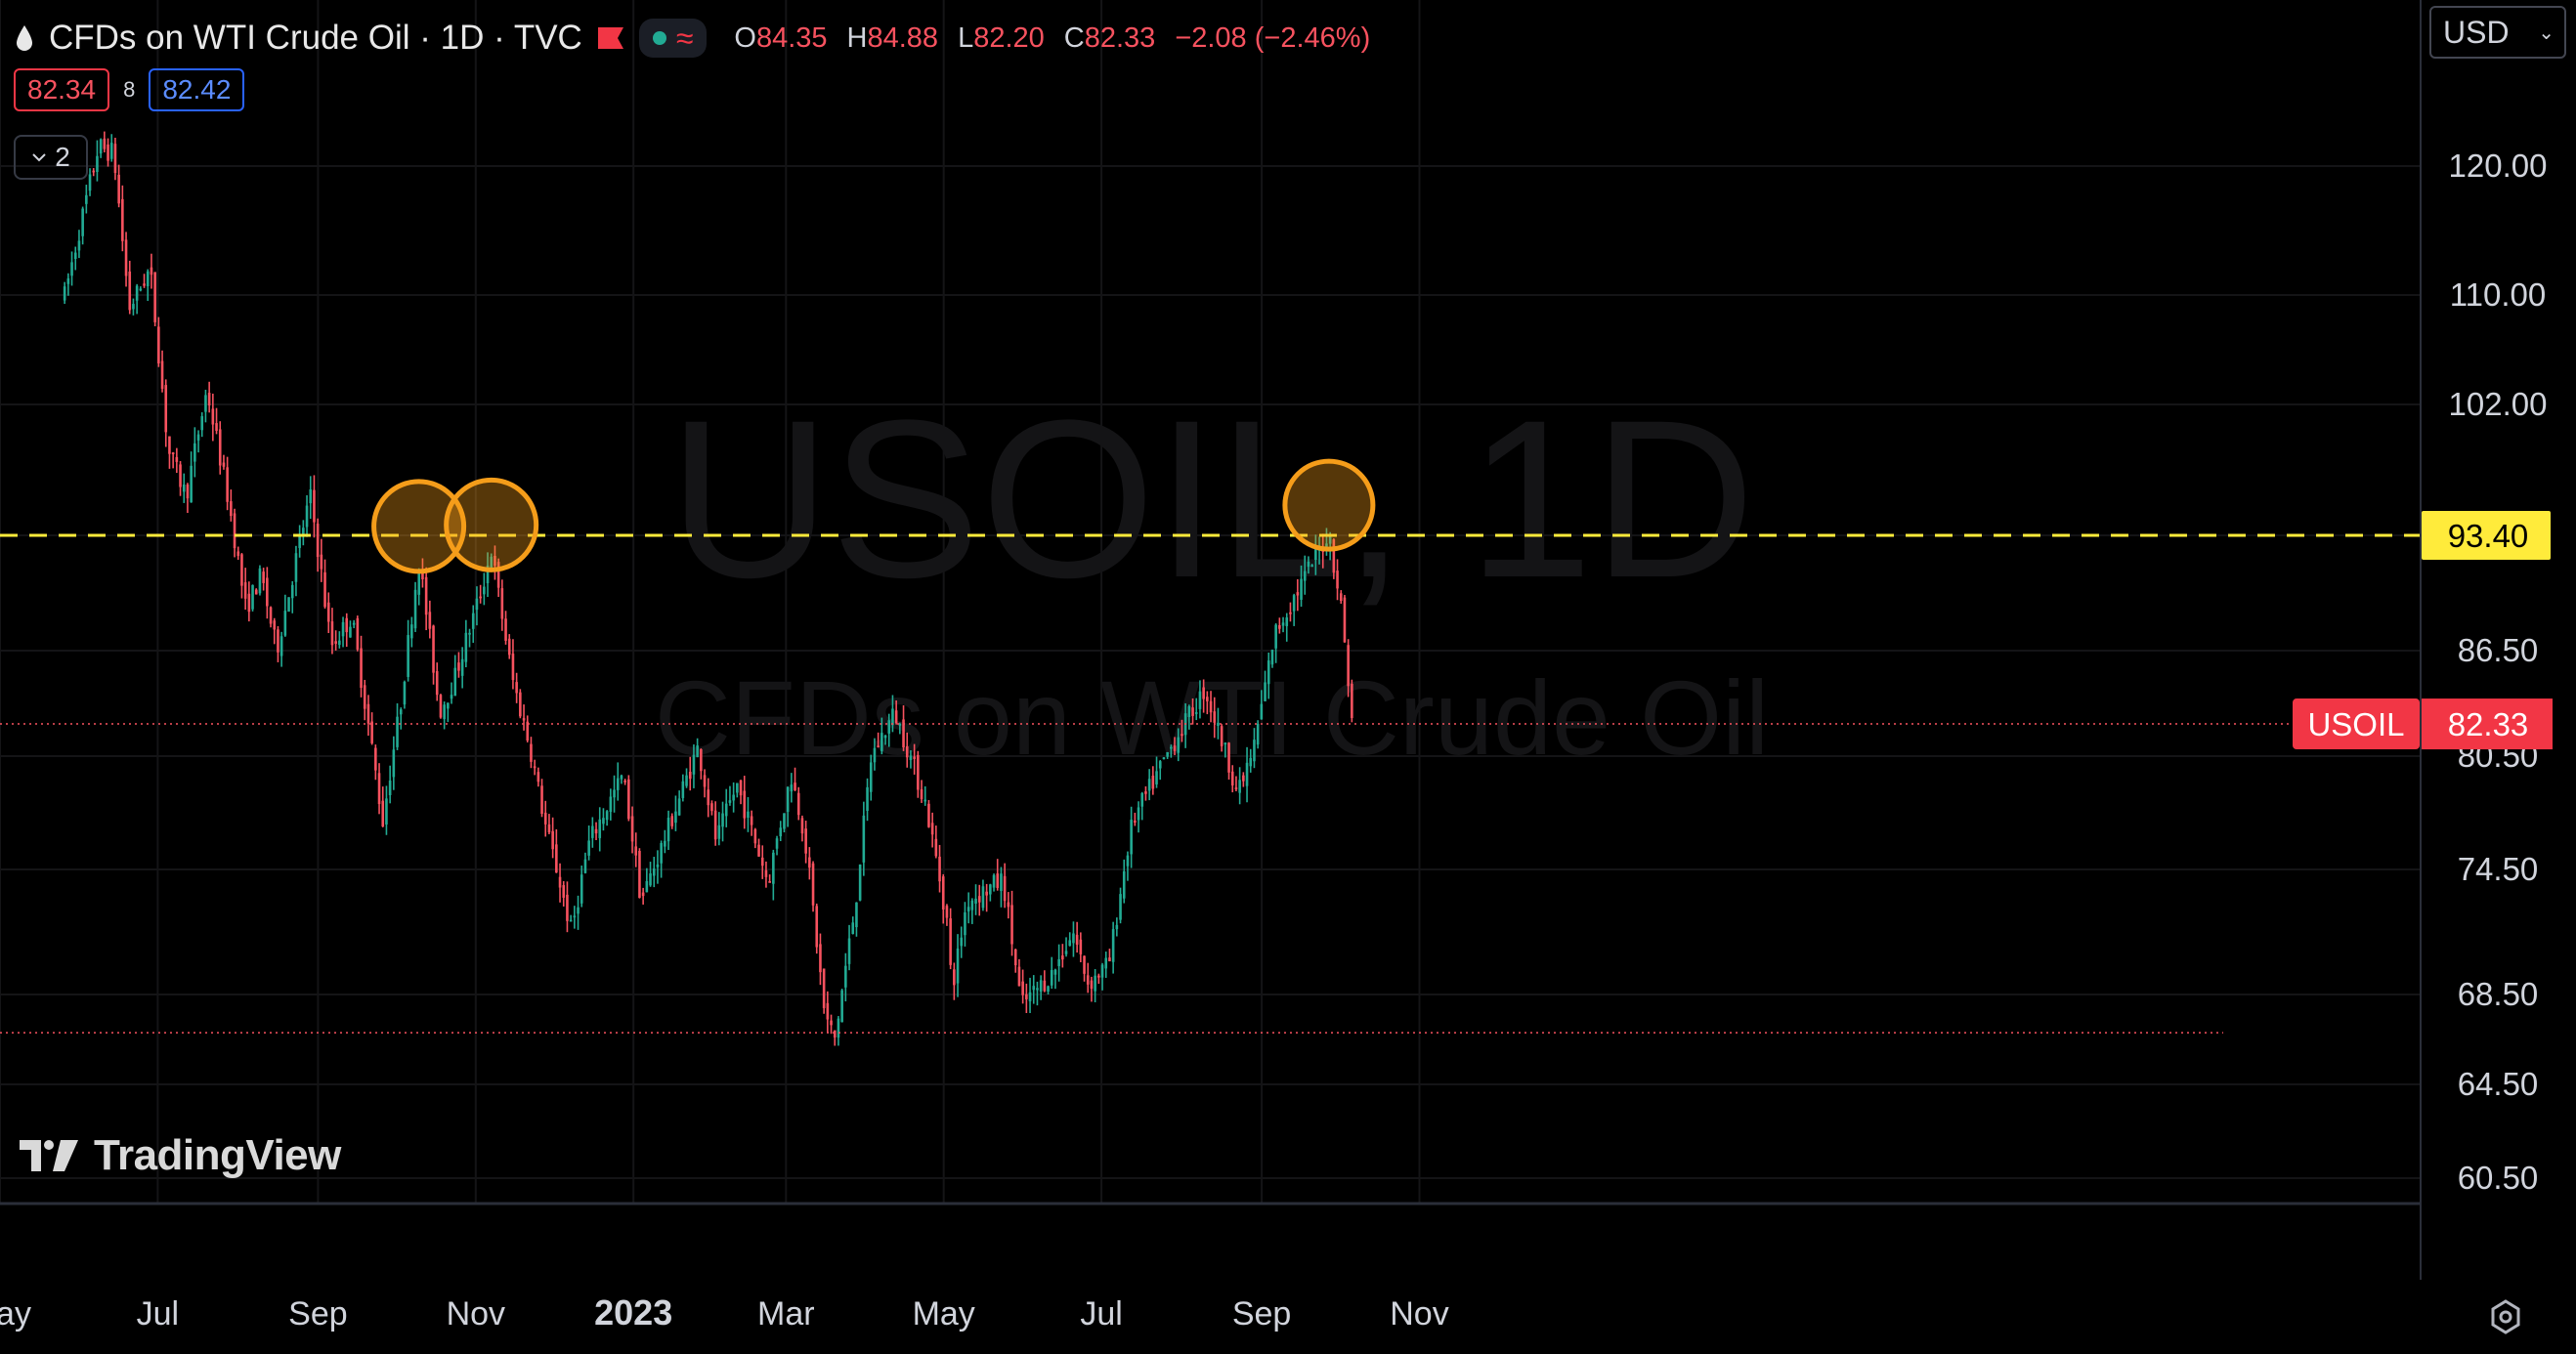  Describe the element at coordinates (673, 38) in the screenshot. I see `market-status-pill: ≈` at that location.